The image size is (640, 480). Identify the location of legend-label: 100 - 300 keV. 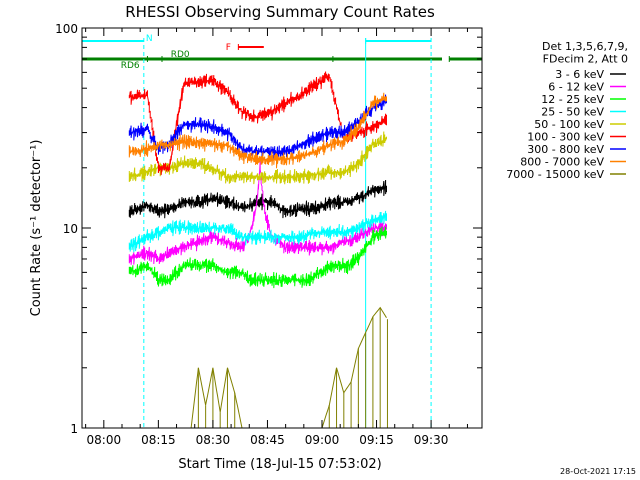
(565, 137).